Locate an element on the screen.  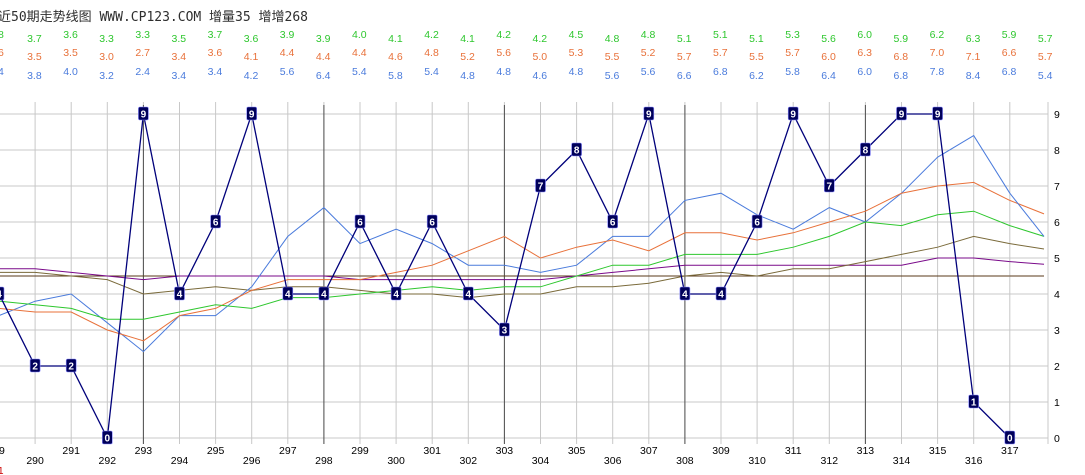
stat-row-2-value: 7.1 is located at coordinates (973, 57).